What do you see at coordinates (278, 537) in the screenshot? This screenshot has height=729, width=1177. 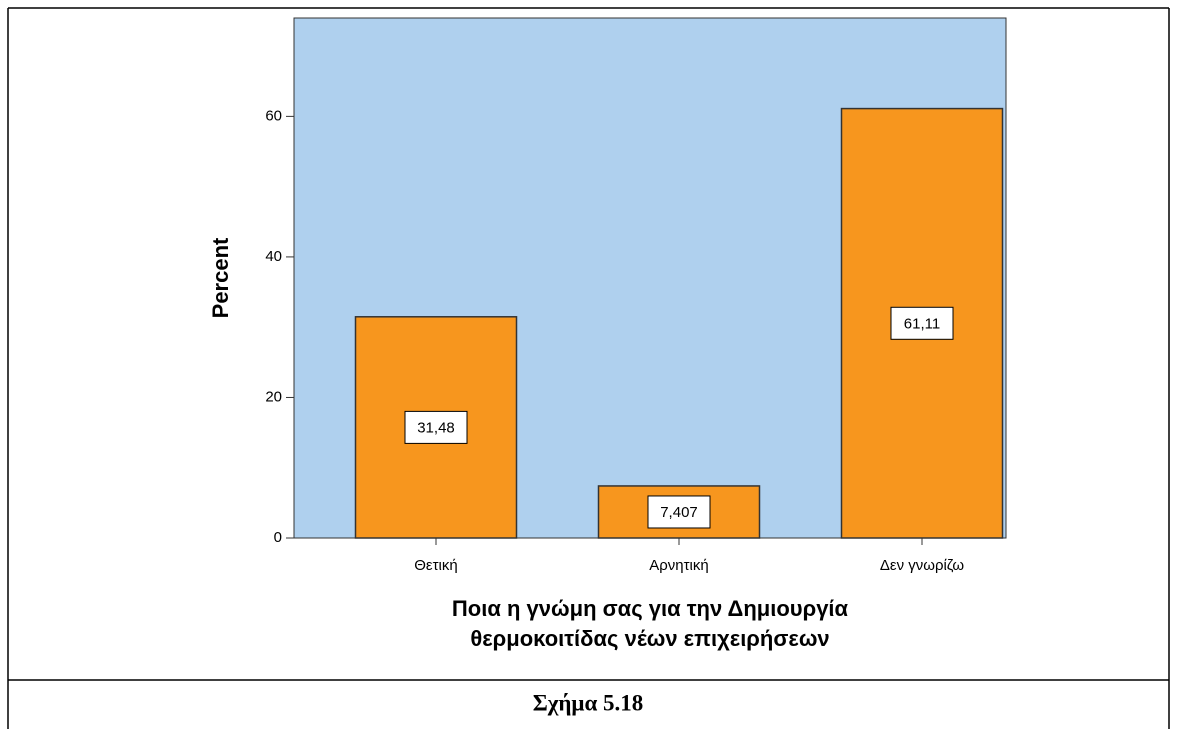 I see `y-tick-label: 0` at bounding box center [278, 537].